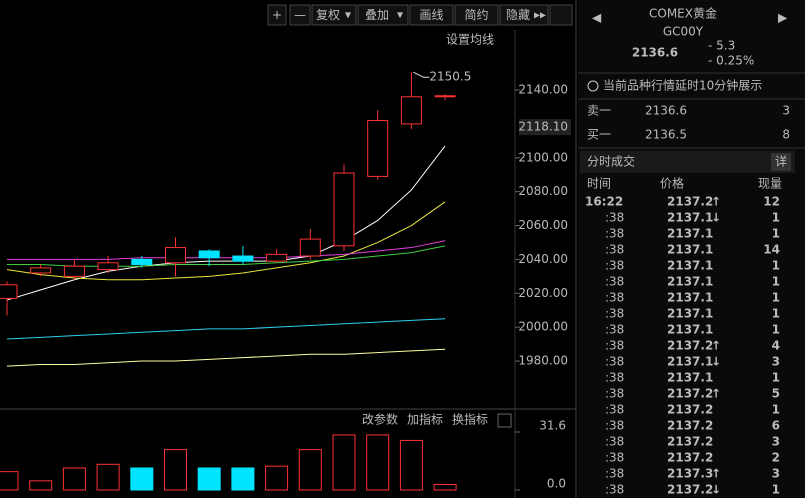  I want to click on trades-title: 分时成交, so click(611, 161).